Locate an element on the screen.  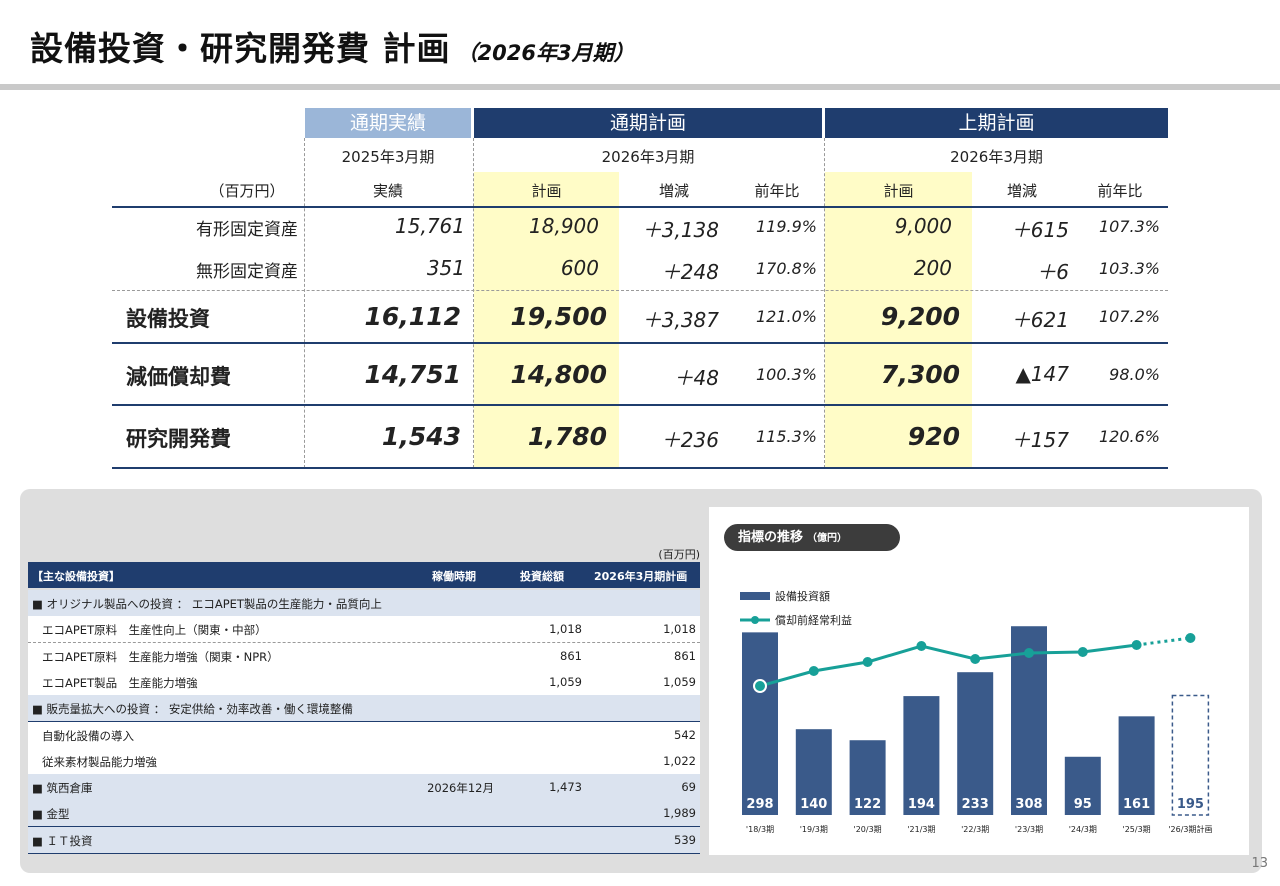
row-label: 研究開発費 is located at coordinates (178, 439).